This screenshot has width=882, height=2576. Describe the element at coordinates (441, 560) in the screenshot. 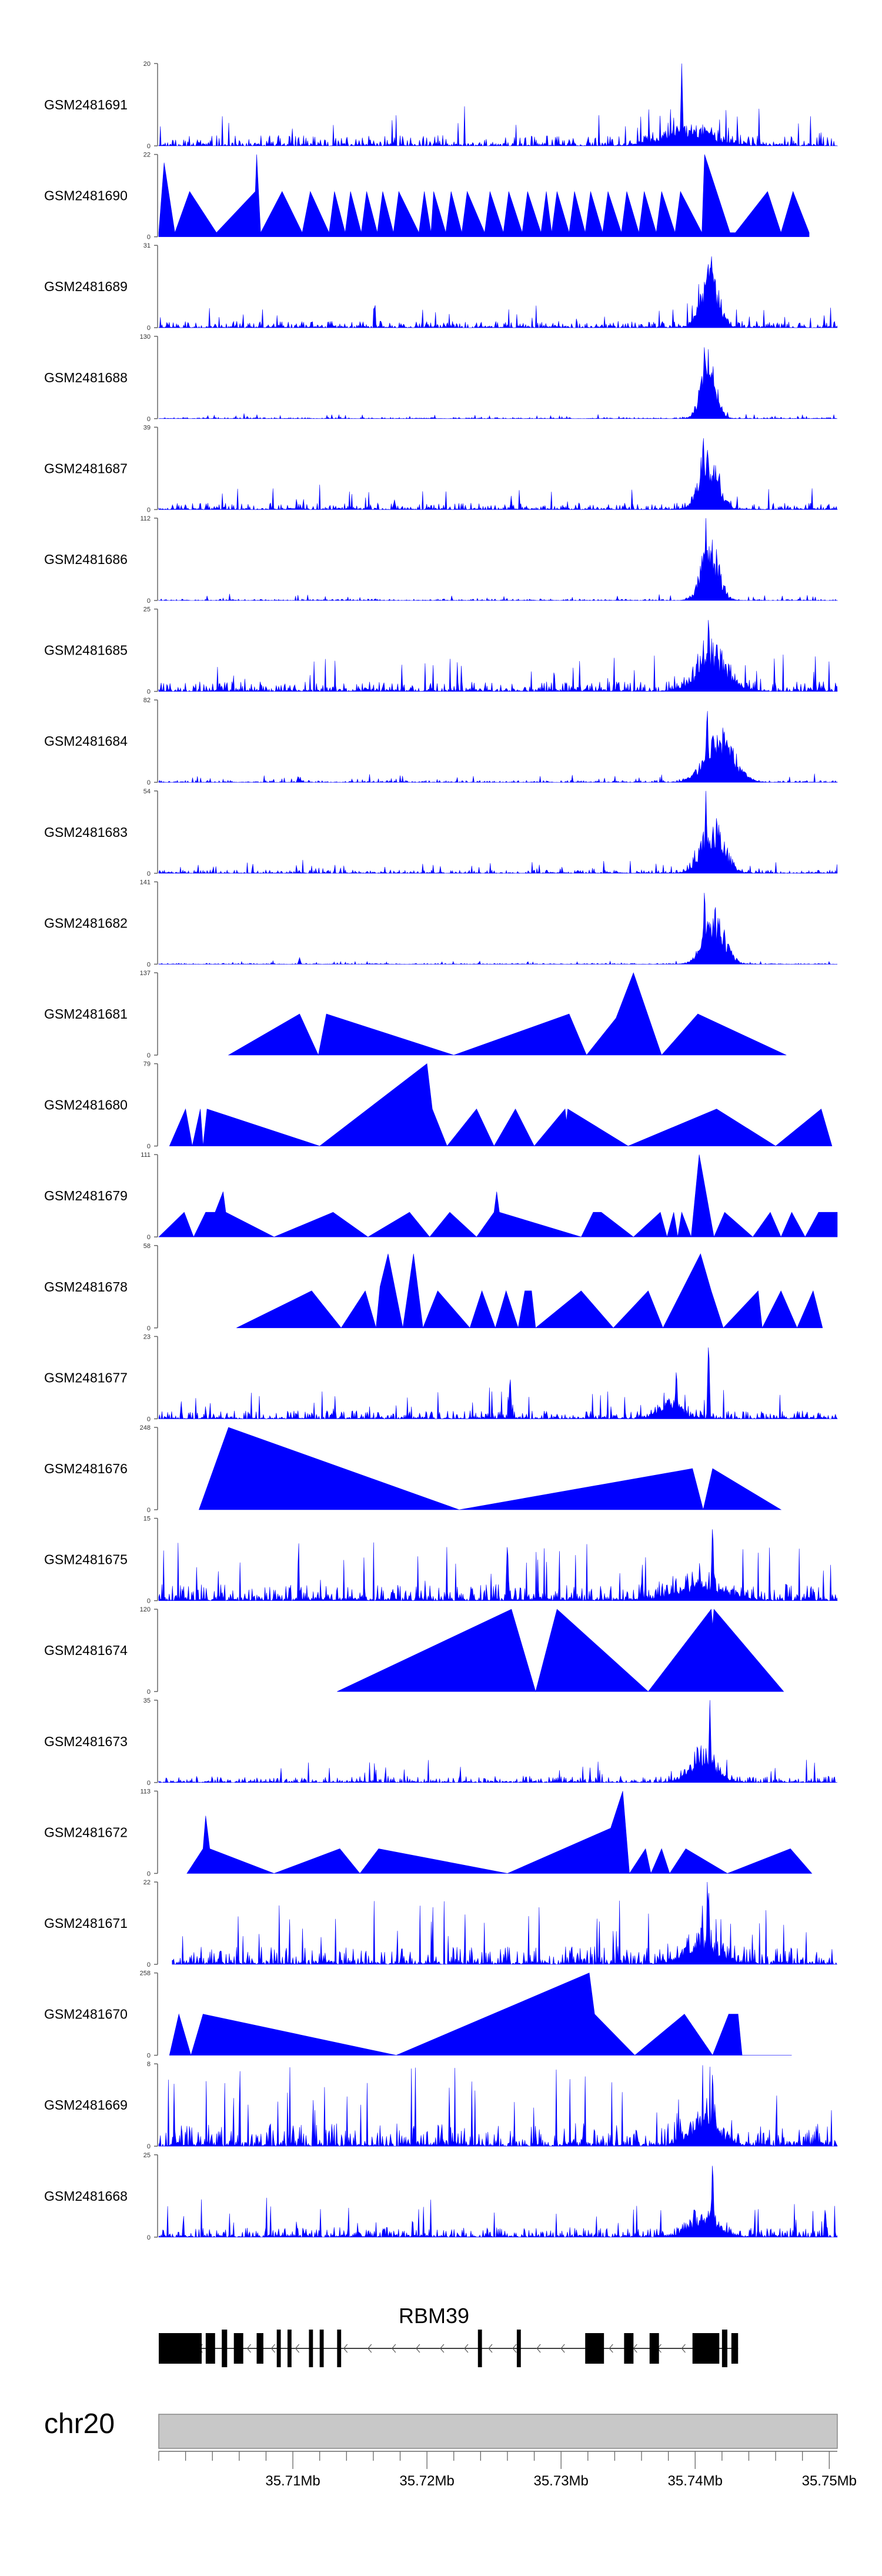

I see `track-GSM2481686: GSM2481686 112 0` at that location.